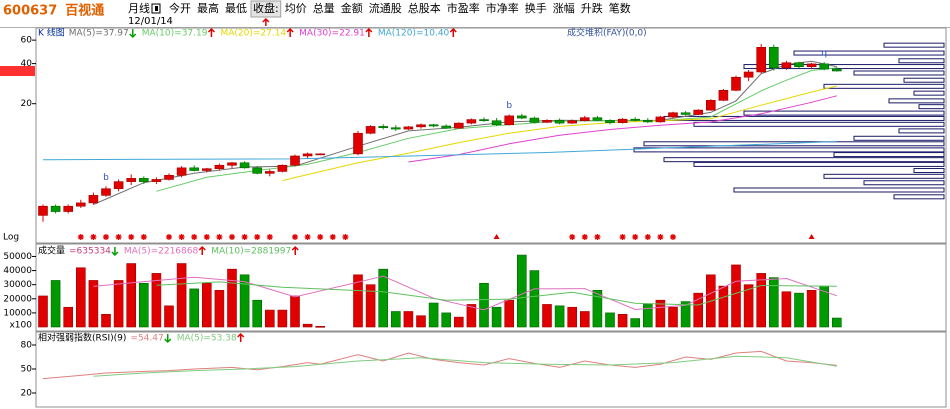 This screenshot has height=409, width=950. Describe the element at coordinates (208, 8) in the screenshot. I see `menu-item: 最高` at that location.